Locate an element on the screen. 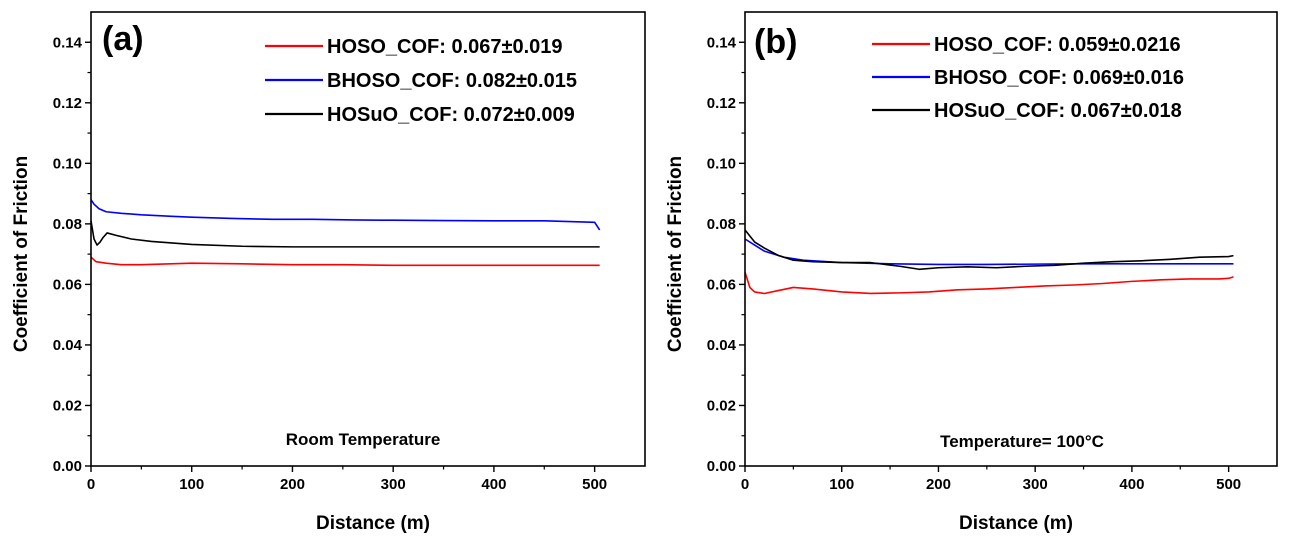 This screenshot has width=1295, height=536. legend-label-0: HOSO_COF: 0.059±0.0216 is located at coordinates (1057, 45).